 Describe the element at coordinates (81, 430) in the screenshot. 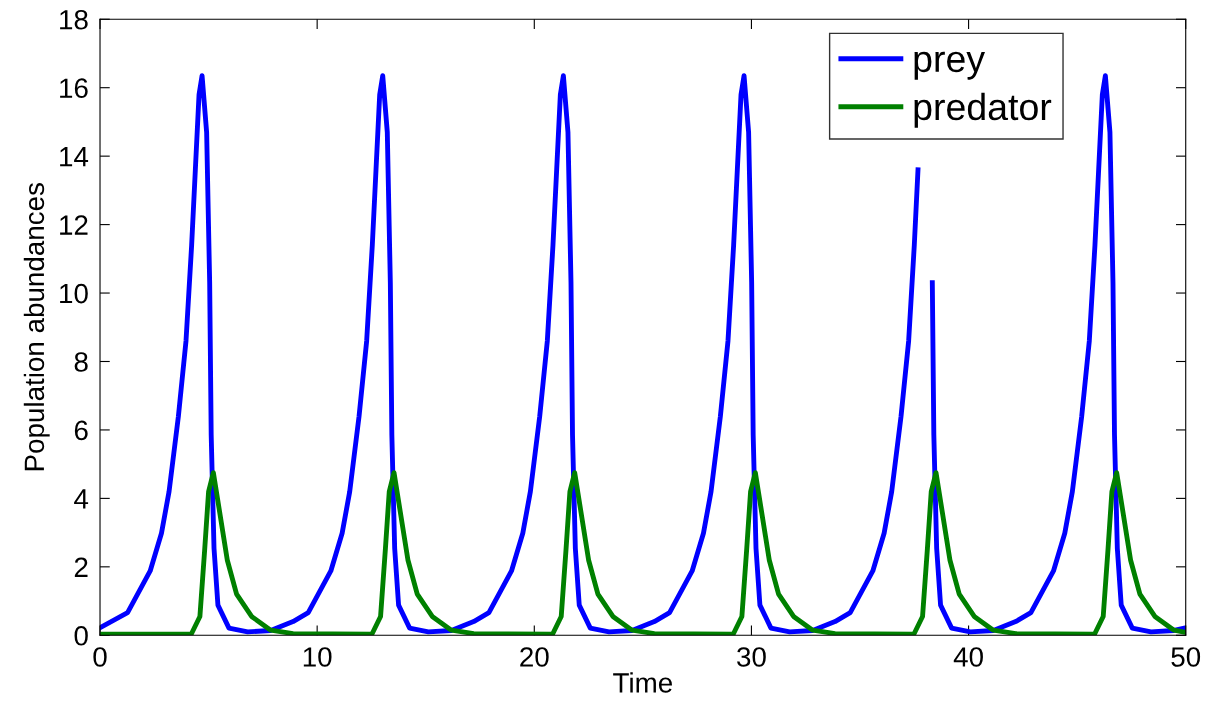

I see `y-tick-label: 6` at that location.